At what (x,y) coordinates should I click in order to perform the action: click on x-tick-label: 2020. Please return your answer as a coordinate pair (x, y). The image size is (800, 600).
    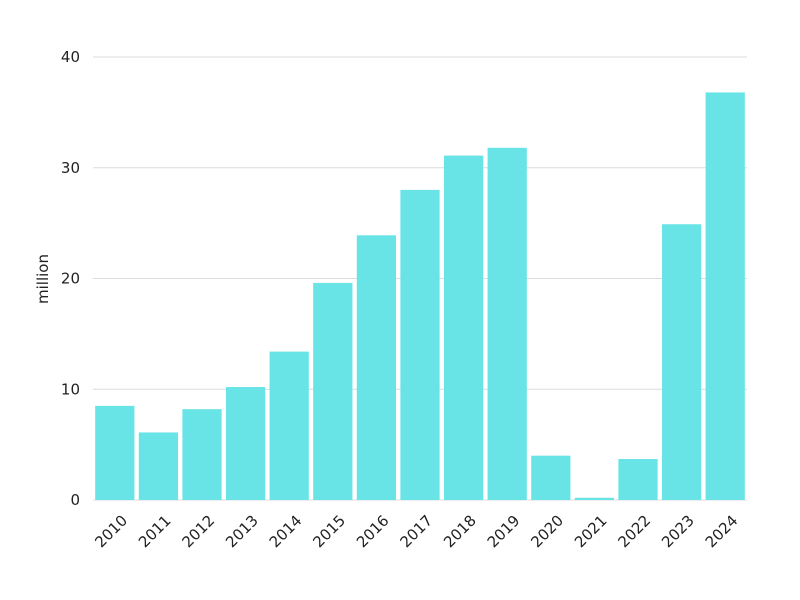
    Looking at the image, I should click on (547, 532).